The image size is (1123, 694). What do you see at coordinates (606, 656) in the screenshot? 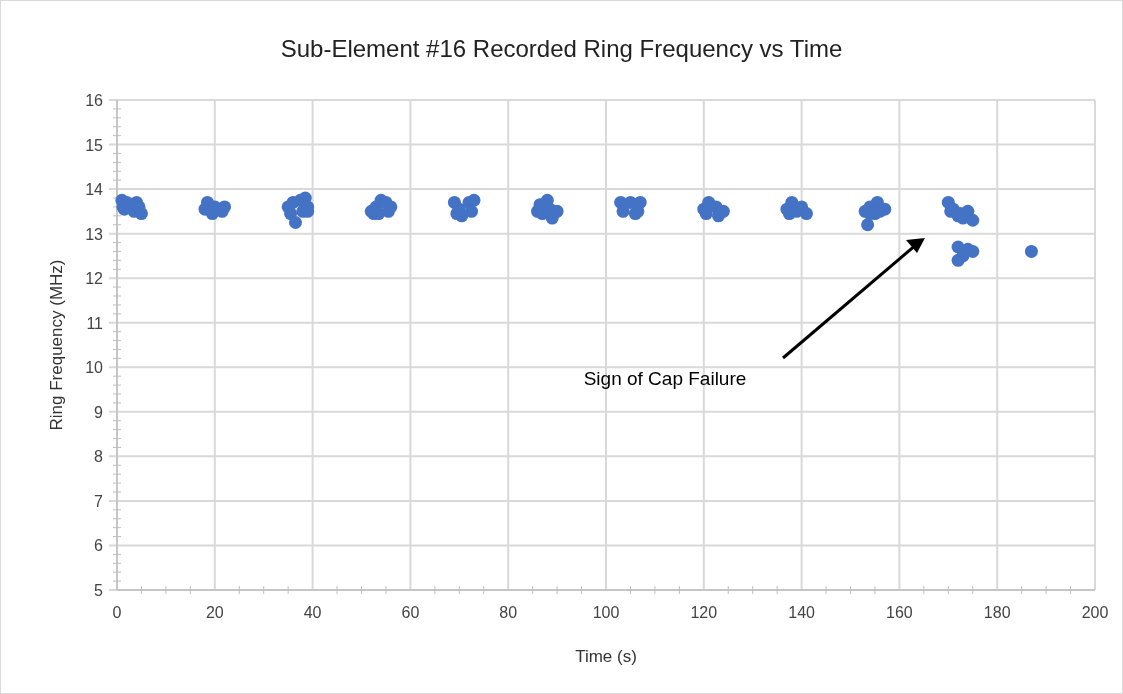
I see `x-axis-title: Time (s)` at bounding box center [606, 656].